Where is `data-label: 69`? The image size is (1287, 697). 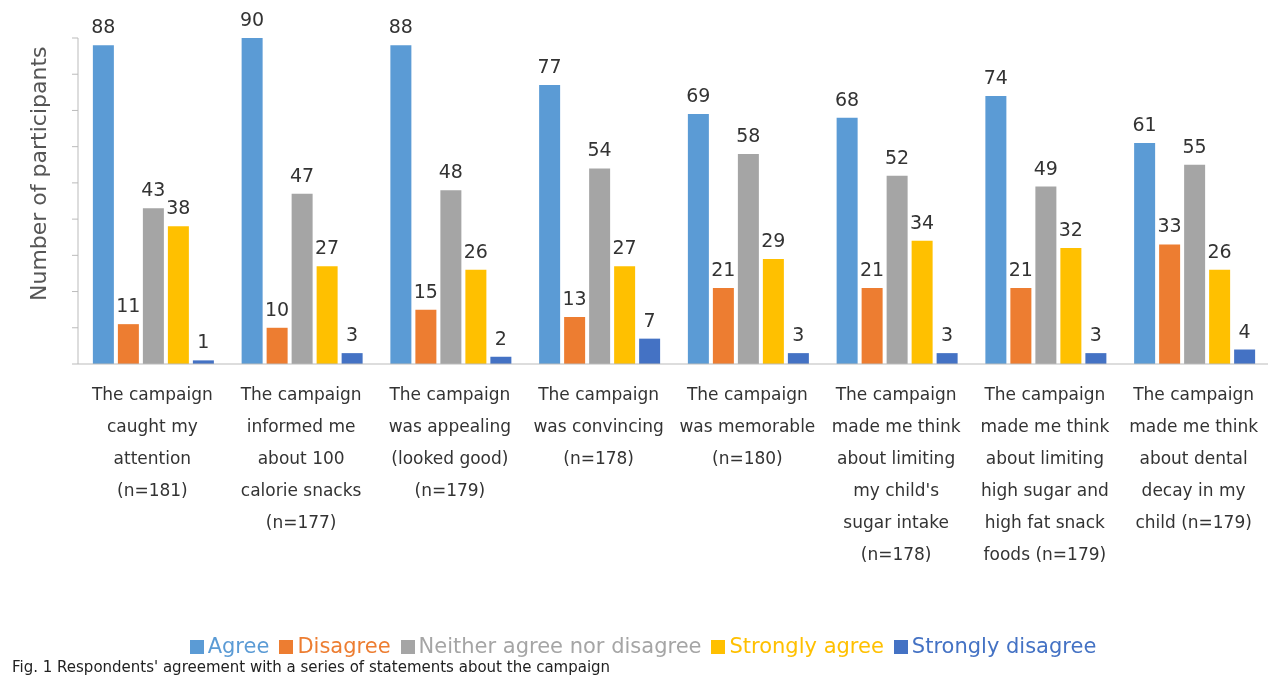 data-label: 69 is located at coordinates (698, 95).